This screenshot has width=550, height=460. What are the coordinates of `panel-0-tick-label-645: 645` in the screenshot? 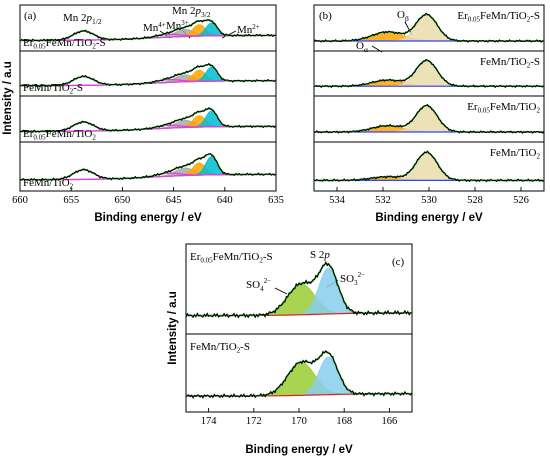 It's located at (174, 200).